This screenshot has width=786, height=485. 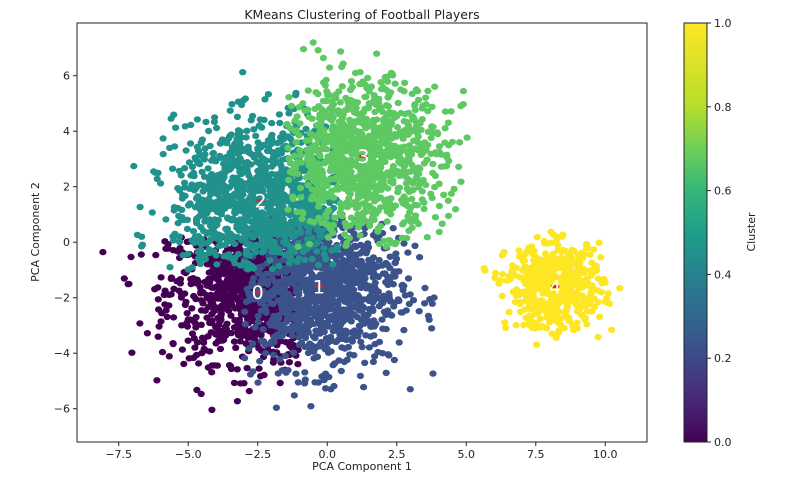 I want to click on colorbar-tick-label: 0.8, so click(x=723, y=107).